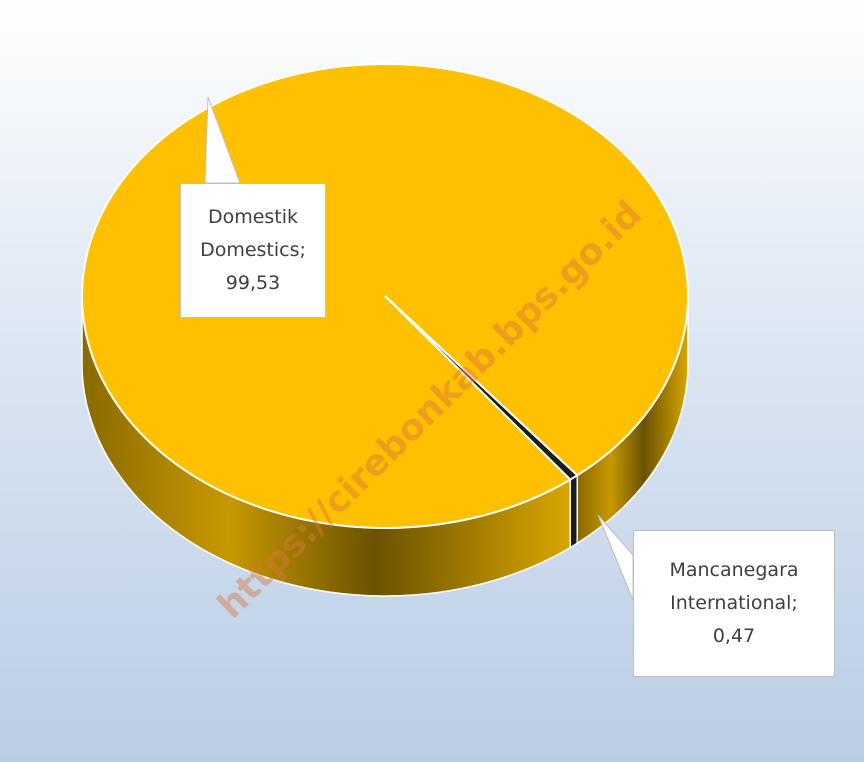  What do you see at coordinates (250, 233) in the screenshot?
I see `label-category: Domestik Domestics` at bounding box center [250, 233].